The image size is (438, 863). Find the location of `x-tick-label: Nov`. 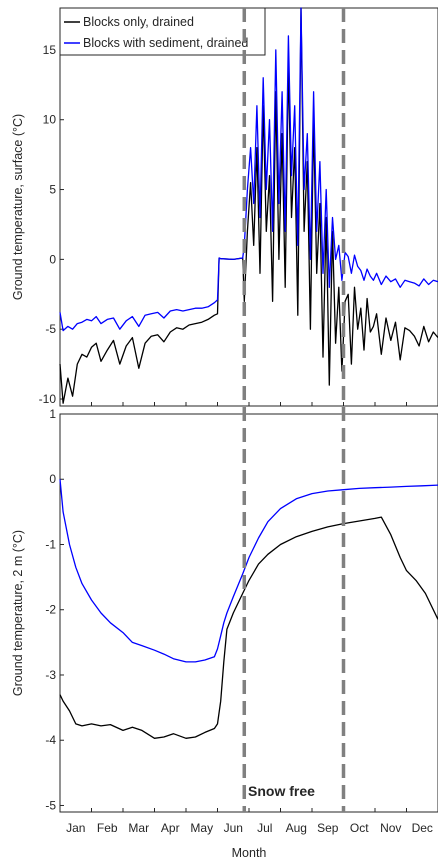

x-tick-label: Nov is located at coordinates (390, 828).